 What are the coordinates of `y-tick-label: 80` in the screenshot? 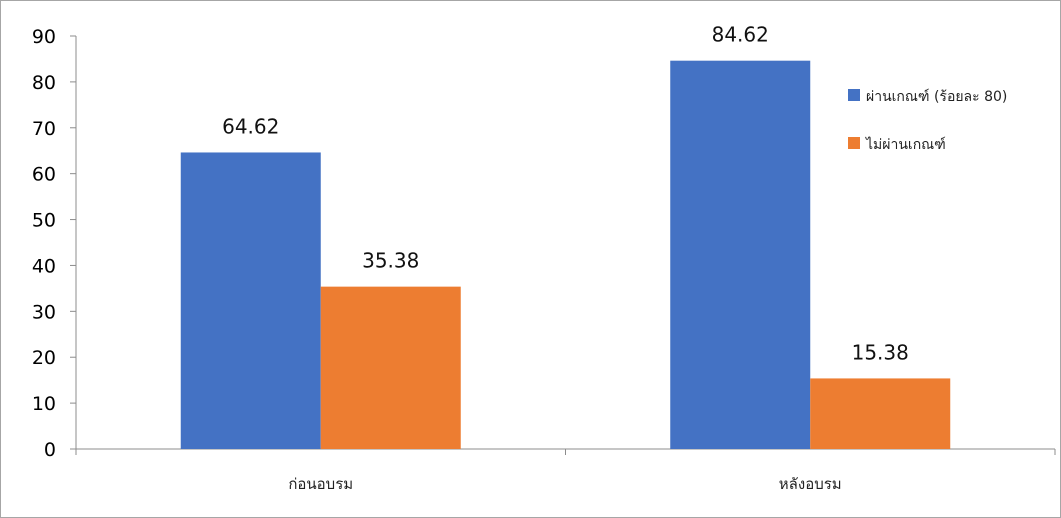 It's located at (44, 83).